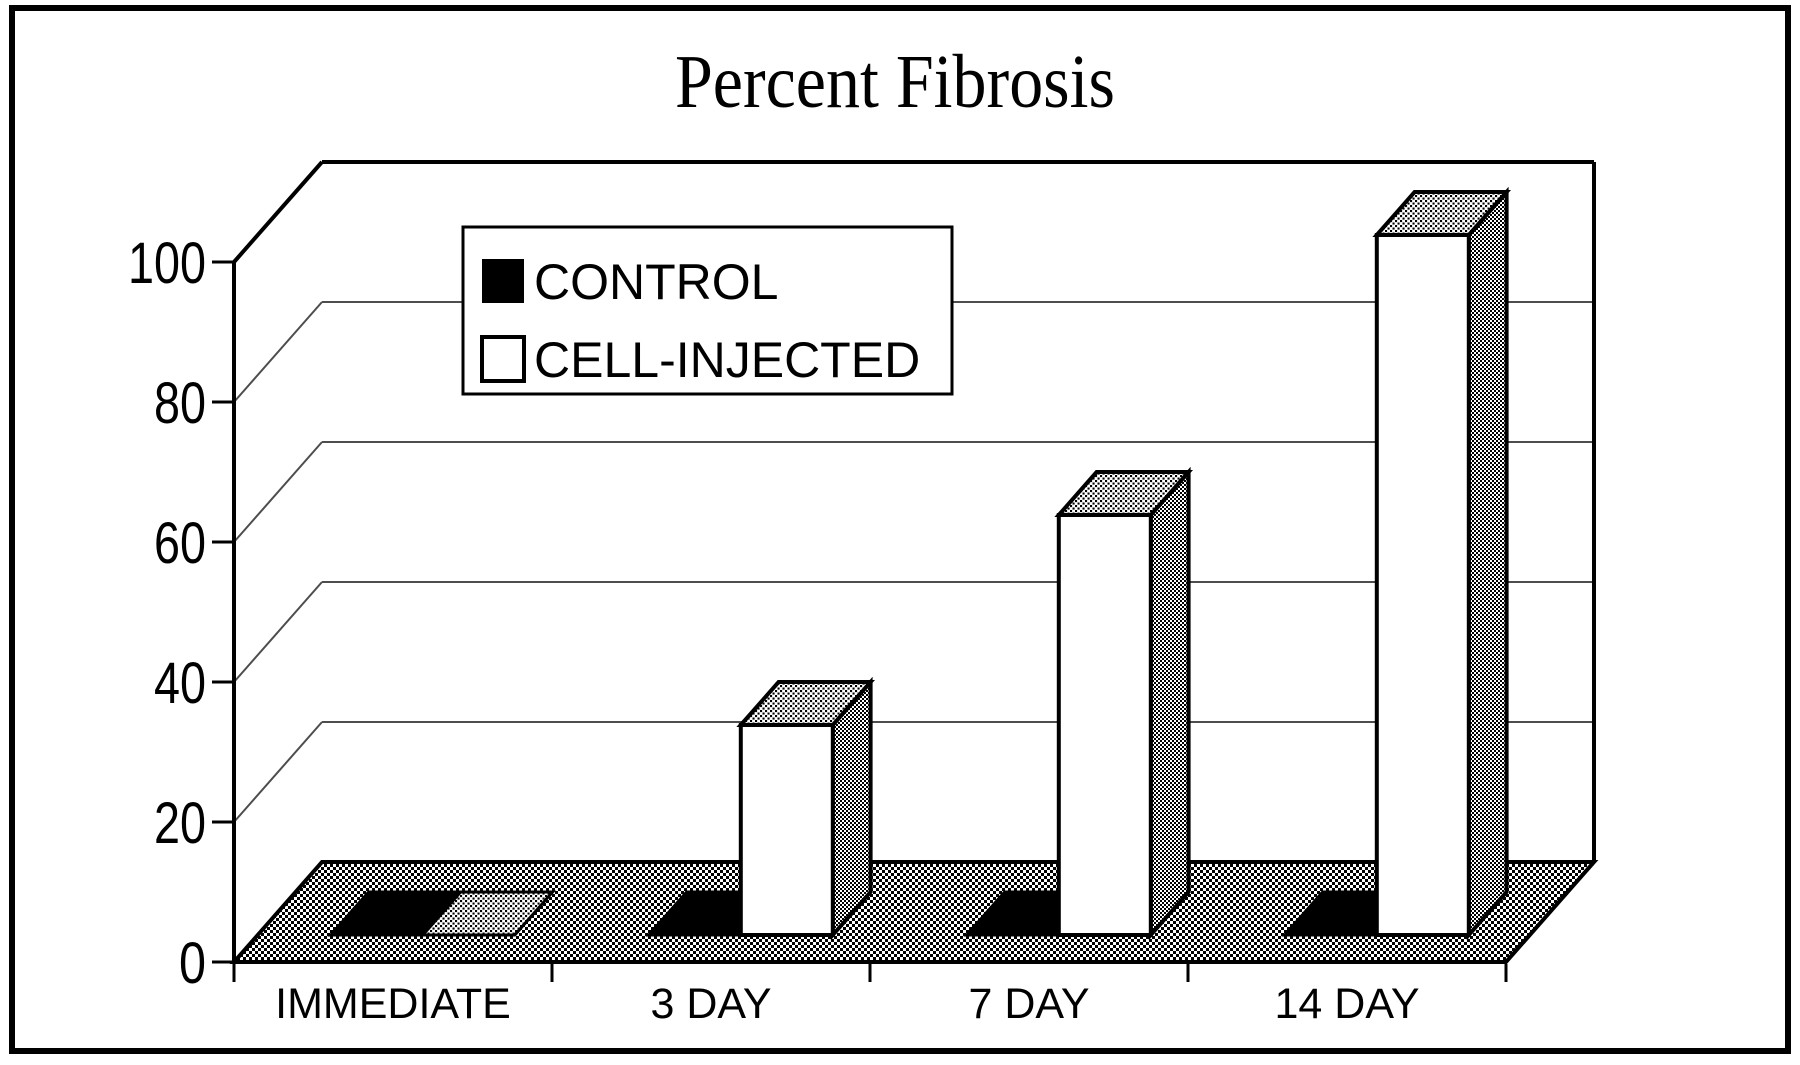  I want to click on x-label-immediate: IMMEDIATE, so click(393, 1004).